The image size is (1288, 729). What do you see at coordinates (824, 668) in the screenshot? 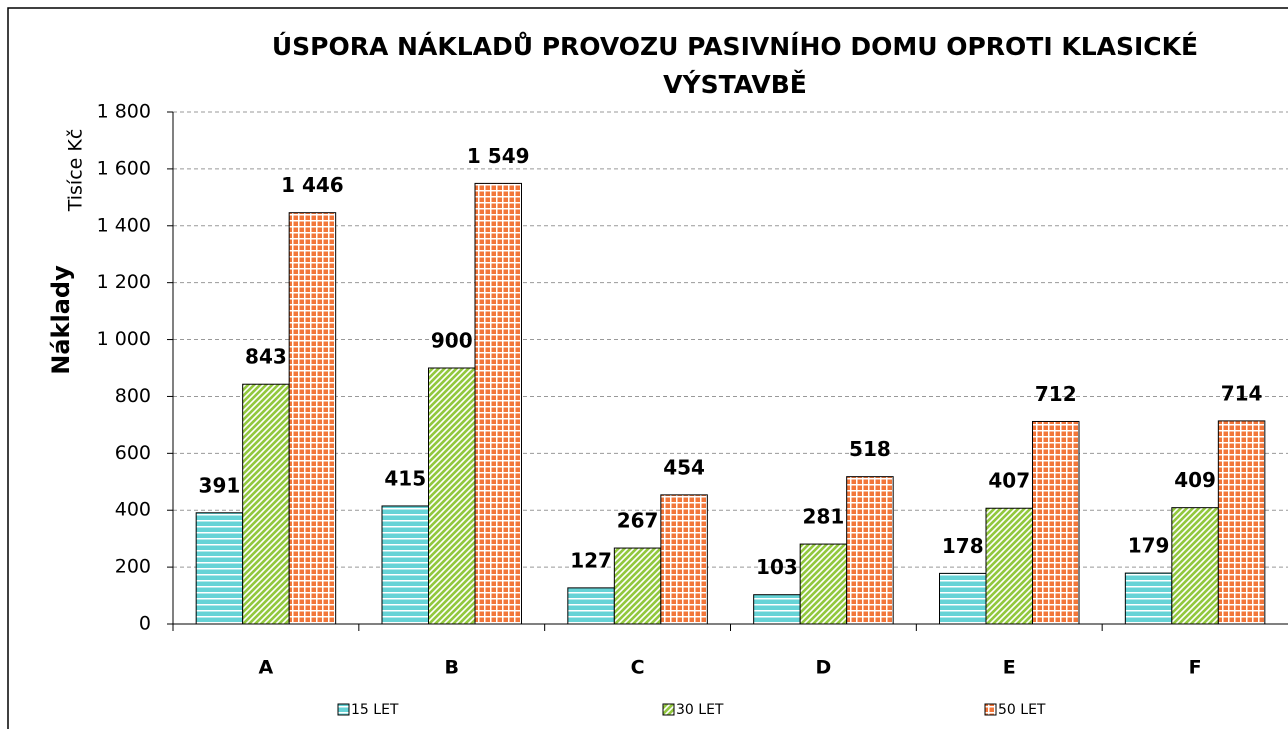
I see `x-tick-label: D` at bounding box center [824, 668].